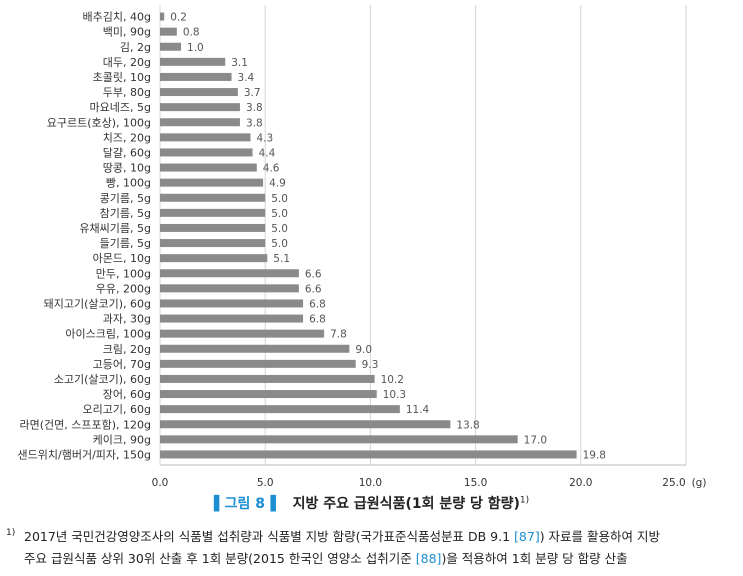 Image resolution: width=743 pixels, height=576 pixels. What do you see at coordinates (97, 303) in the screenshot?
I see `category-label: 돼지고기(살코기), 60g` at bounding box center [97, 303].